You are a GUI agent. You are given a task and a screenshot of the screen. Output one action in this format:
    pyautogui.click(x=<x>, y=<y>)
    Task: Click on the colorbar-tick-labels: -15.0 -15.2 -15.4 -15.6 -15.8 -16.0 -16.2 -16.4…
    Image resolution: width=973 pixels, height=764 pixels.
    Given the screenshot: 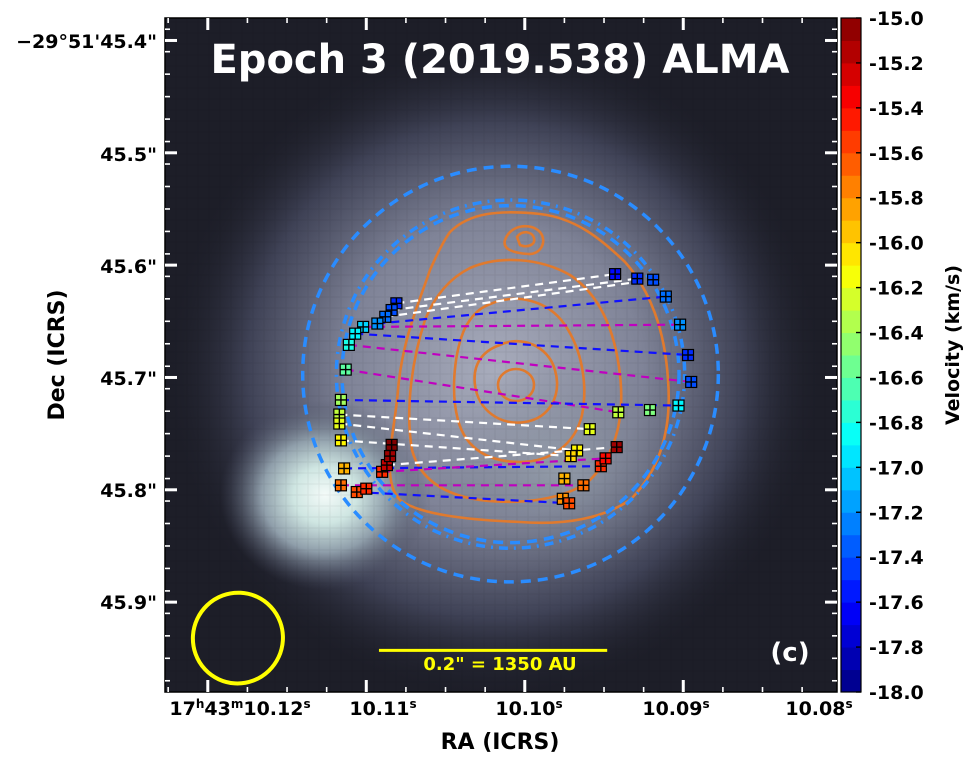 What is the action you would take?
    pyautogui.click(x=896, y=356)
    